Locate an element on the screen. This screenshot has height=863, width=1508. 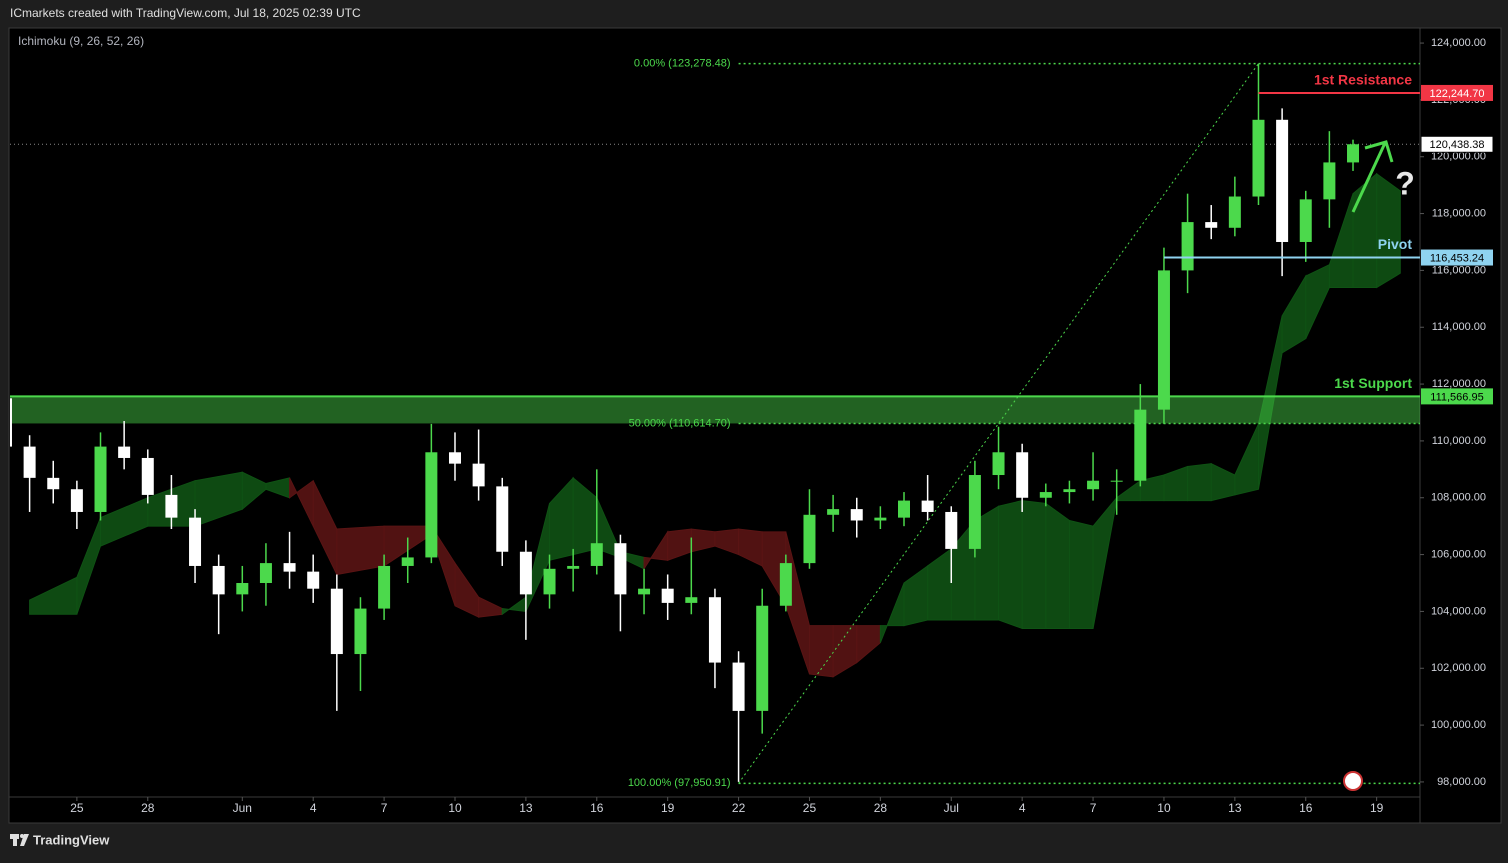
fib-label: 100.00% (97,950.91) is located at coordinates (679, 783).